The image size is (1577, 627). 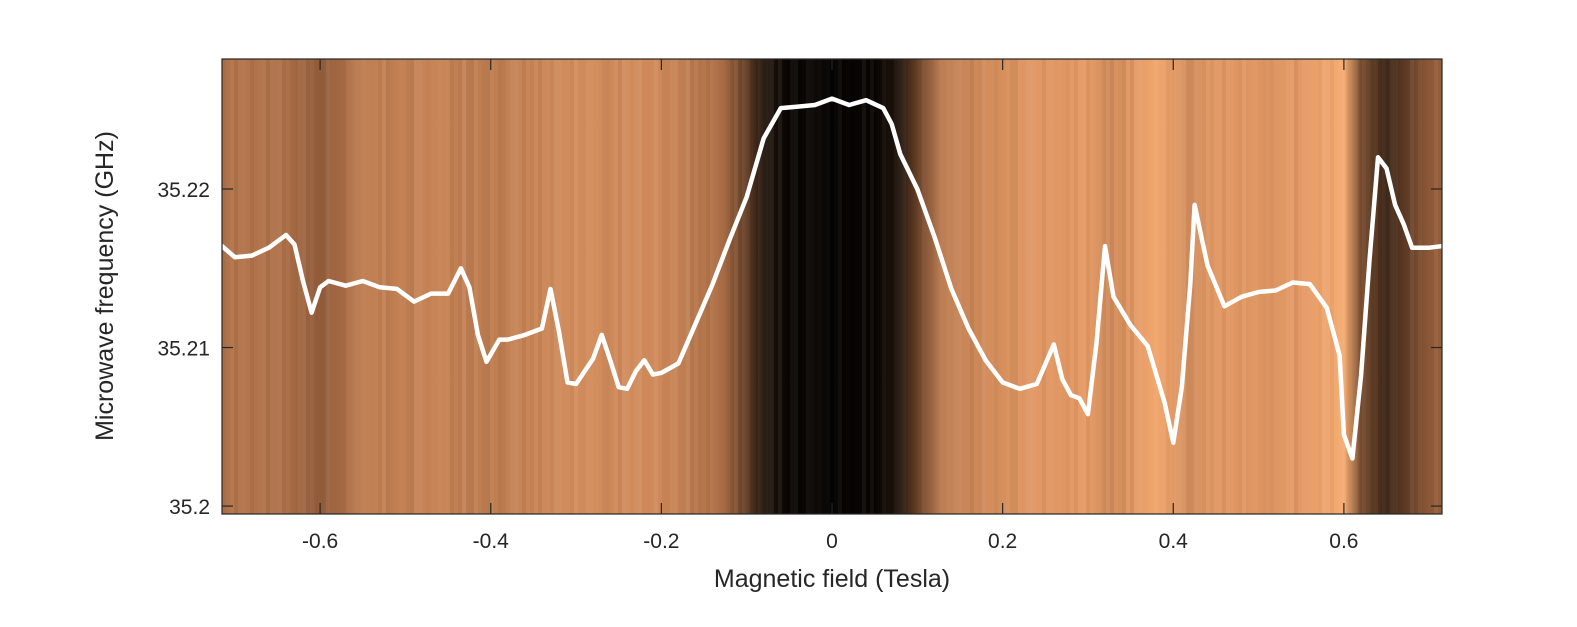 What do you see at coordinates (661, 541) in the screenshot?
I see `x-tick-label: -0.2` at bounding box center [661, 541].